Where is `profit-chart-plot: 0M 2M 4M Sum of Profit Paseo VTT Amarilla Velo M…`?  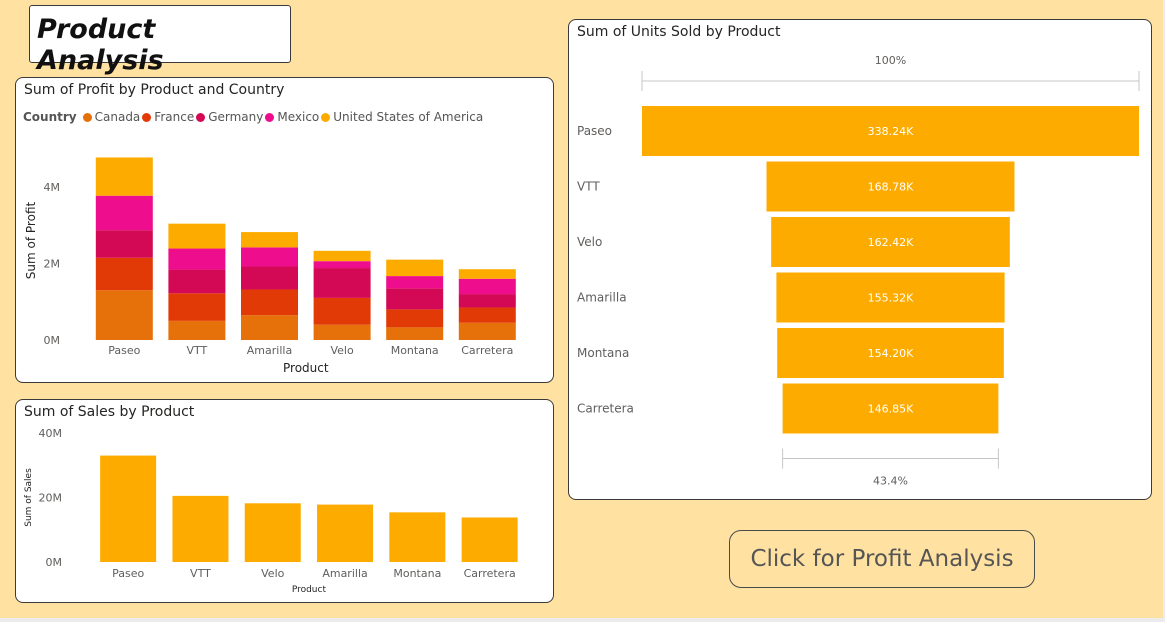
profit-chart-plot: 0M 2M 4M Sum of Profit Paseo VTT Amarilla Velo M… is located at coordinates (270, 266).